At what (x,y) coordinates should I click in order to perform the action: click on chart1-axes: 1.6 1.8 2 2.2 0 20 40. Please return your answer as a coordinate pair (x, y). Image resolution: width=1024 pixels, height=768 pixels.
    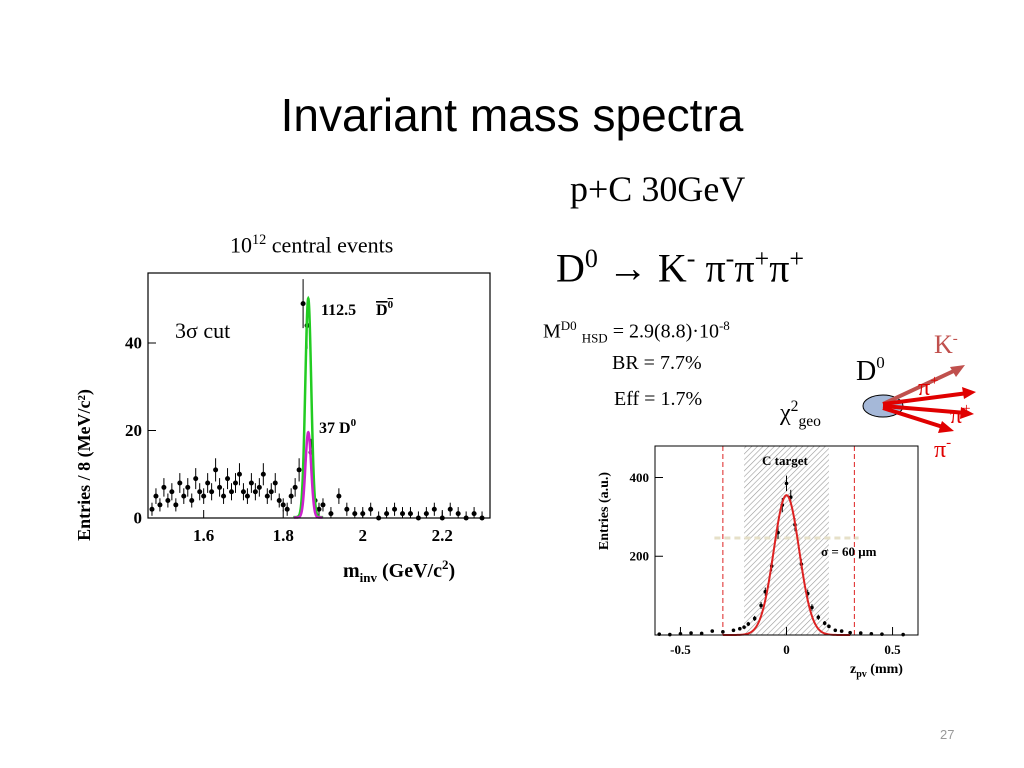
    Looking at the image, I should click on (289, 439).